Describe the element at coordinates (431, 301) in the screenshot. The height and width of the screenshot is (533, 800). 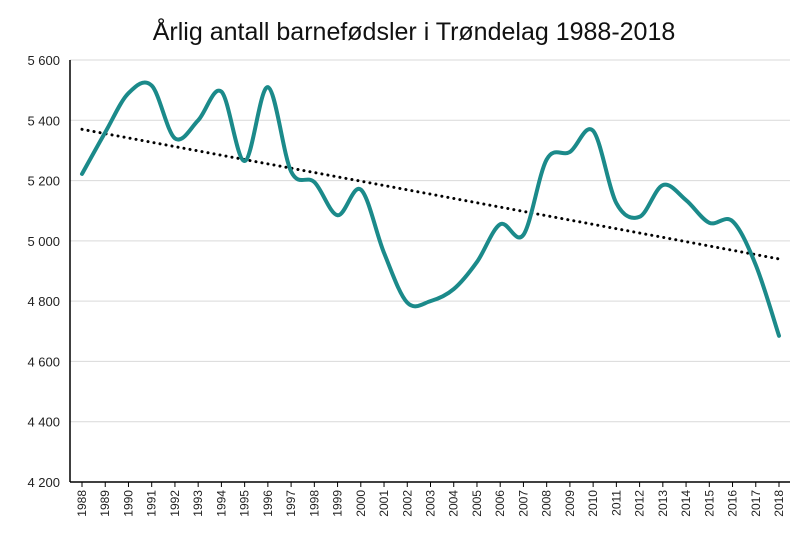
I see `data-point-2003` at that location.